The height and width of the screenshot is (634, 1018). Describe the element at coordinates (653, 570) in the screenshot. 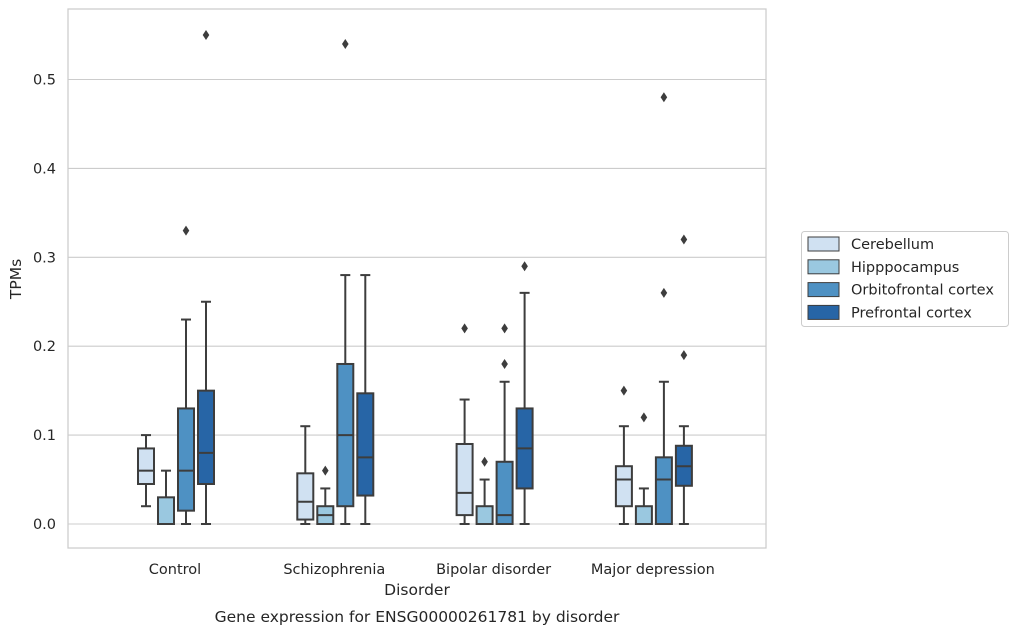

I see `x-tick-label: Major depression` at that location.